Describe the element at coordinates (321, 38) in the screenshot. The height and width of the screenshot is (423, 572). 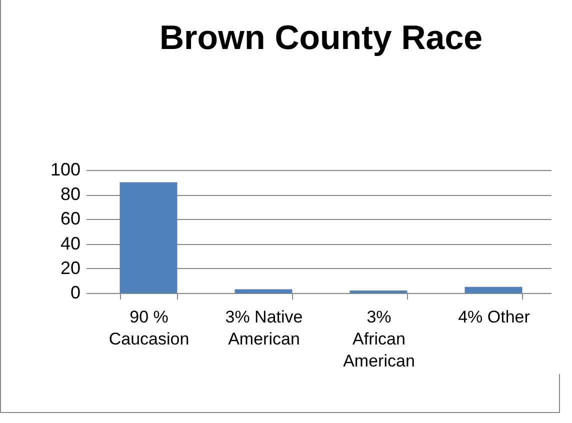
I see `chart-title: Brown County Race` at that location.